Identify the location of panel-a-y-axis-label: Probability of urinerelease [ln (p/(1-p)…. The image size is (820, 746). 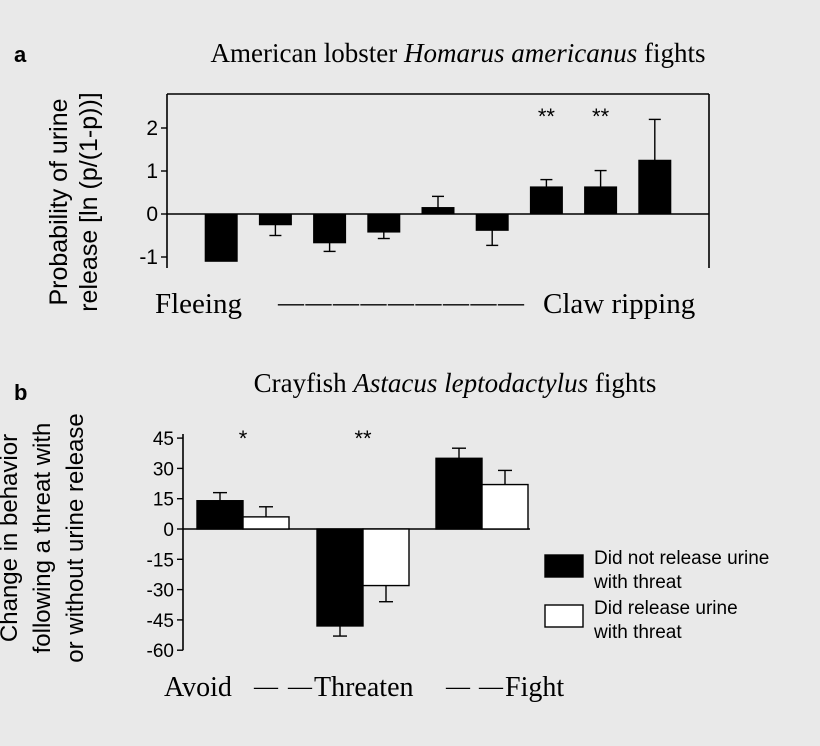
(74, 202).